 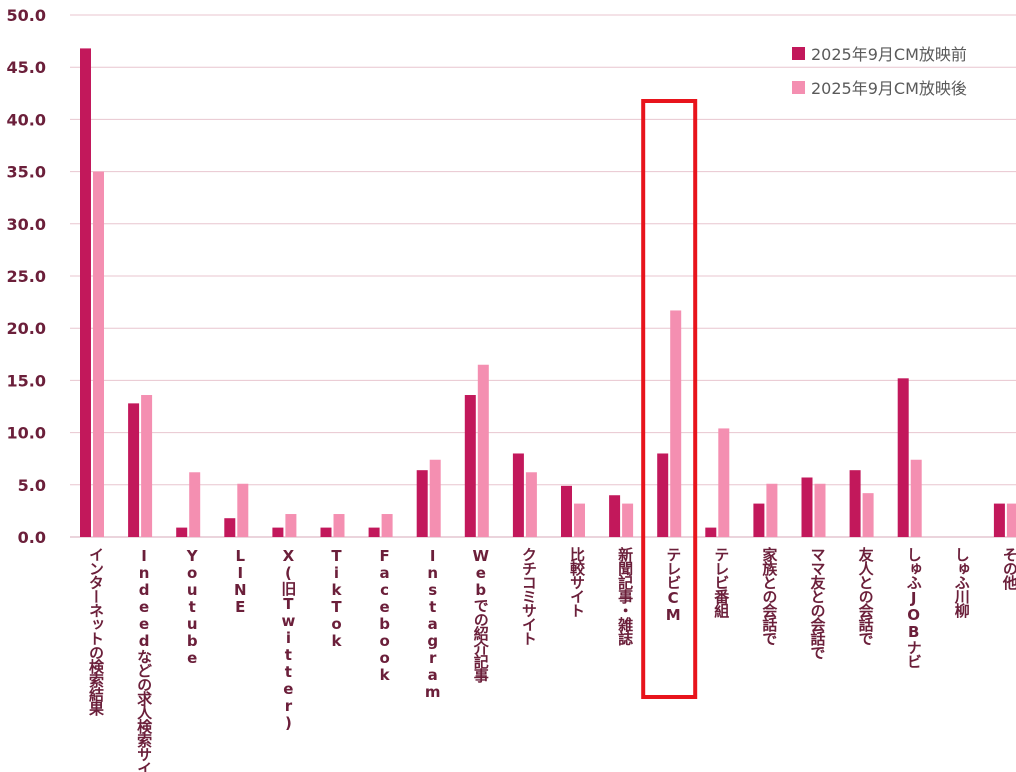 What do you see at coordinates (889, 54) in the screenshot?
I see `legend-label-before: 2025年9月CM放映前` at bounding box center [889, 54].